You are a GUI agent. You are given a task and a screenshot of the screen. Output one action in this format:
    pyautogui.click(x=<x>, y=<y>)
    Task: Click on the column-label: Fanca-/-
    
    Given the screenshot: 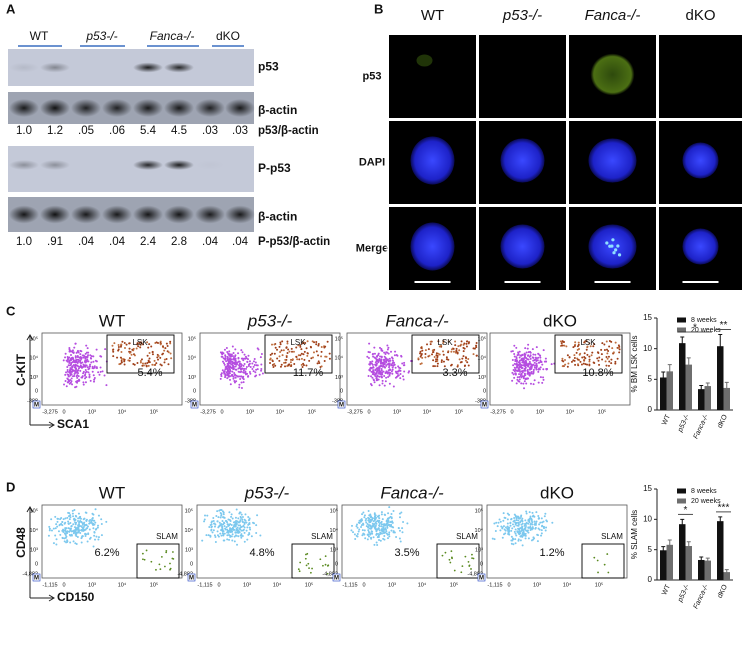 What is the action you would take?
    pyautogui.click(x=613, y=15)
    